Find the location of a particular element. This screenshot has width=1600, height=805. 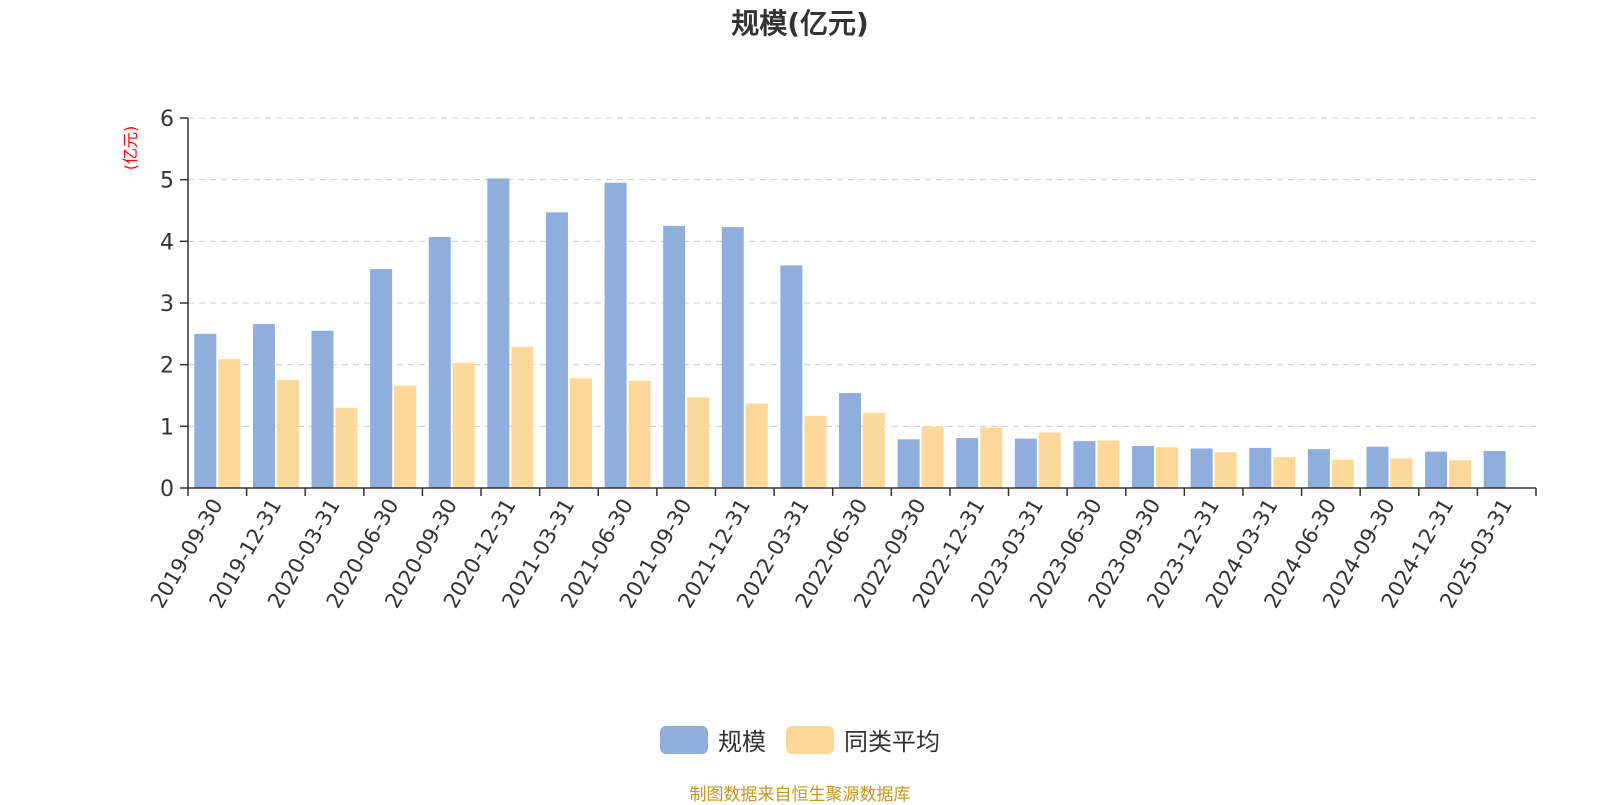

y-tick-label: 4 is located at coordinates (167, 242).